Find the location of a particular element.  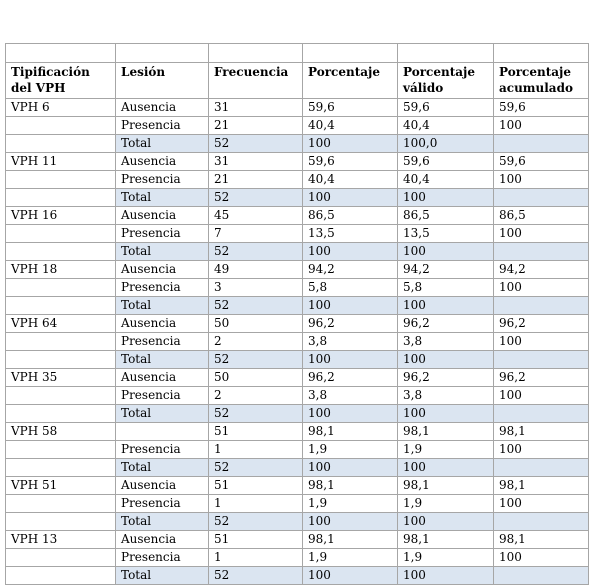

data-row: VPH 51 Ausencia 51 98,1 98,1 98,1 is located at coordinates (297, 485).